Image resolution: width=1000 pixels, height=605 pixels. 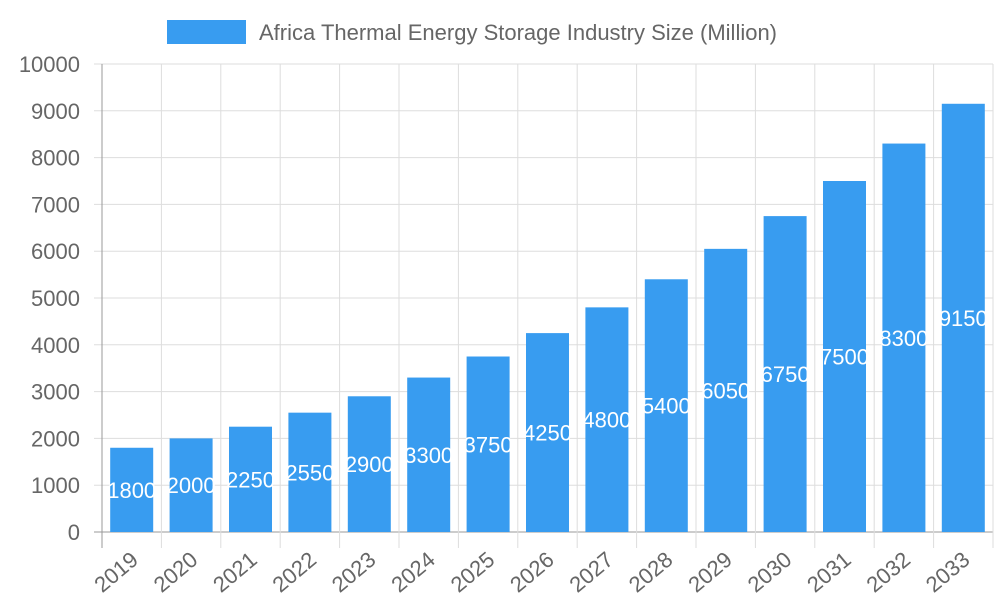 What do you see at coordinates (116, 572) in the screenshot?
I see `x-tick-label: 2019` at bounding box center [116, 572].